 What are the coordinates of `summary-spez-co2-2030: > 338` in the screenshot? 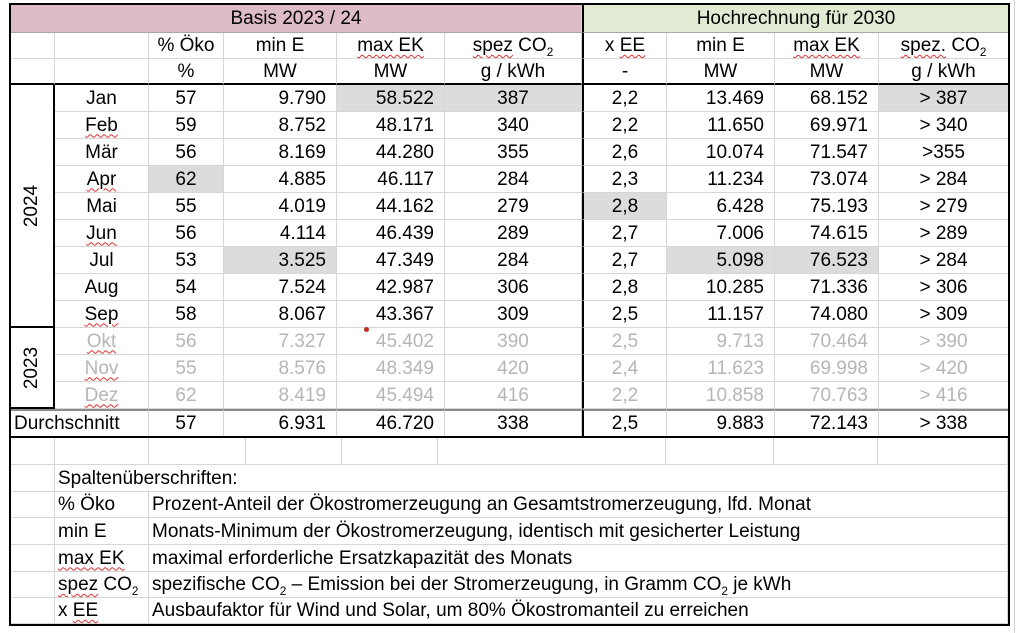 It's located at (943, 422).